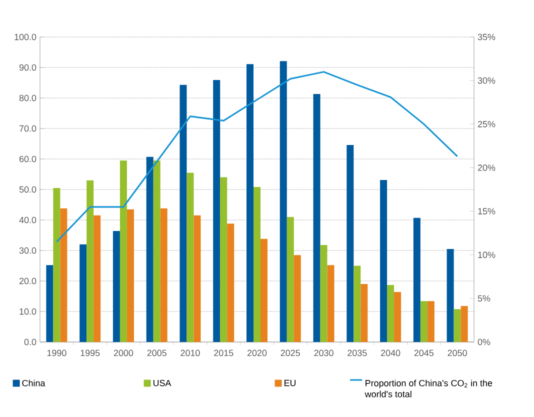 This screenshot has width=534, height=417. I want to click on y2-tick-label: 5%, so click(484, 298).